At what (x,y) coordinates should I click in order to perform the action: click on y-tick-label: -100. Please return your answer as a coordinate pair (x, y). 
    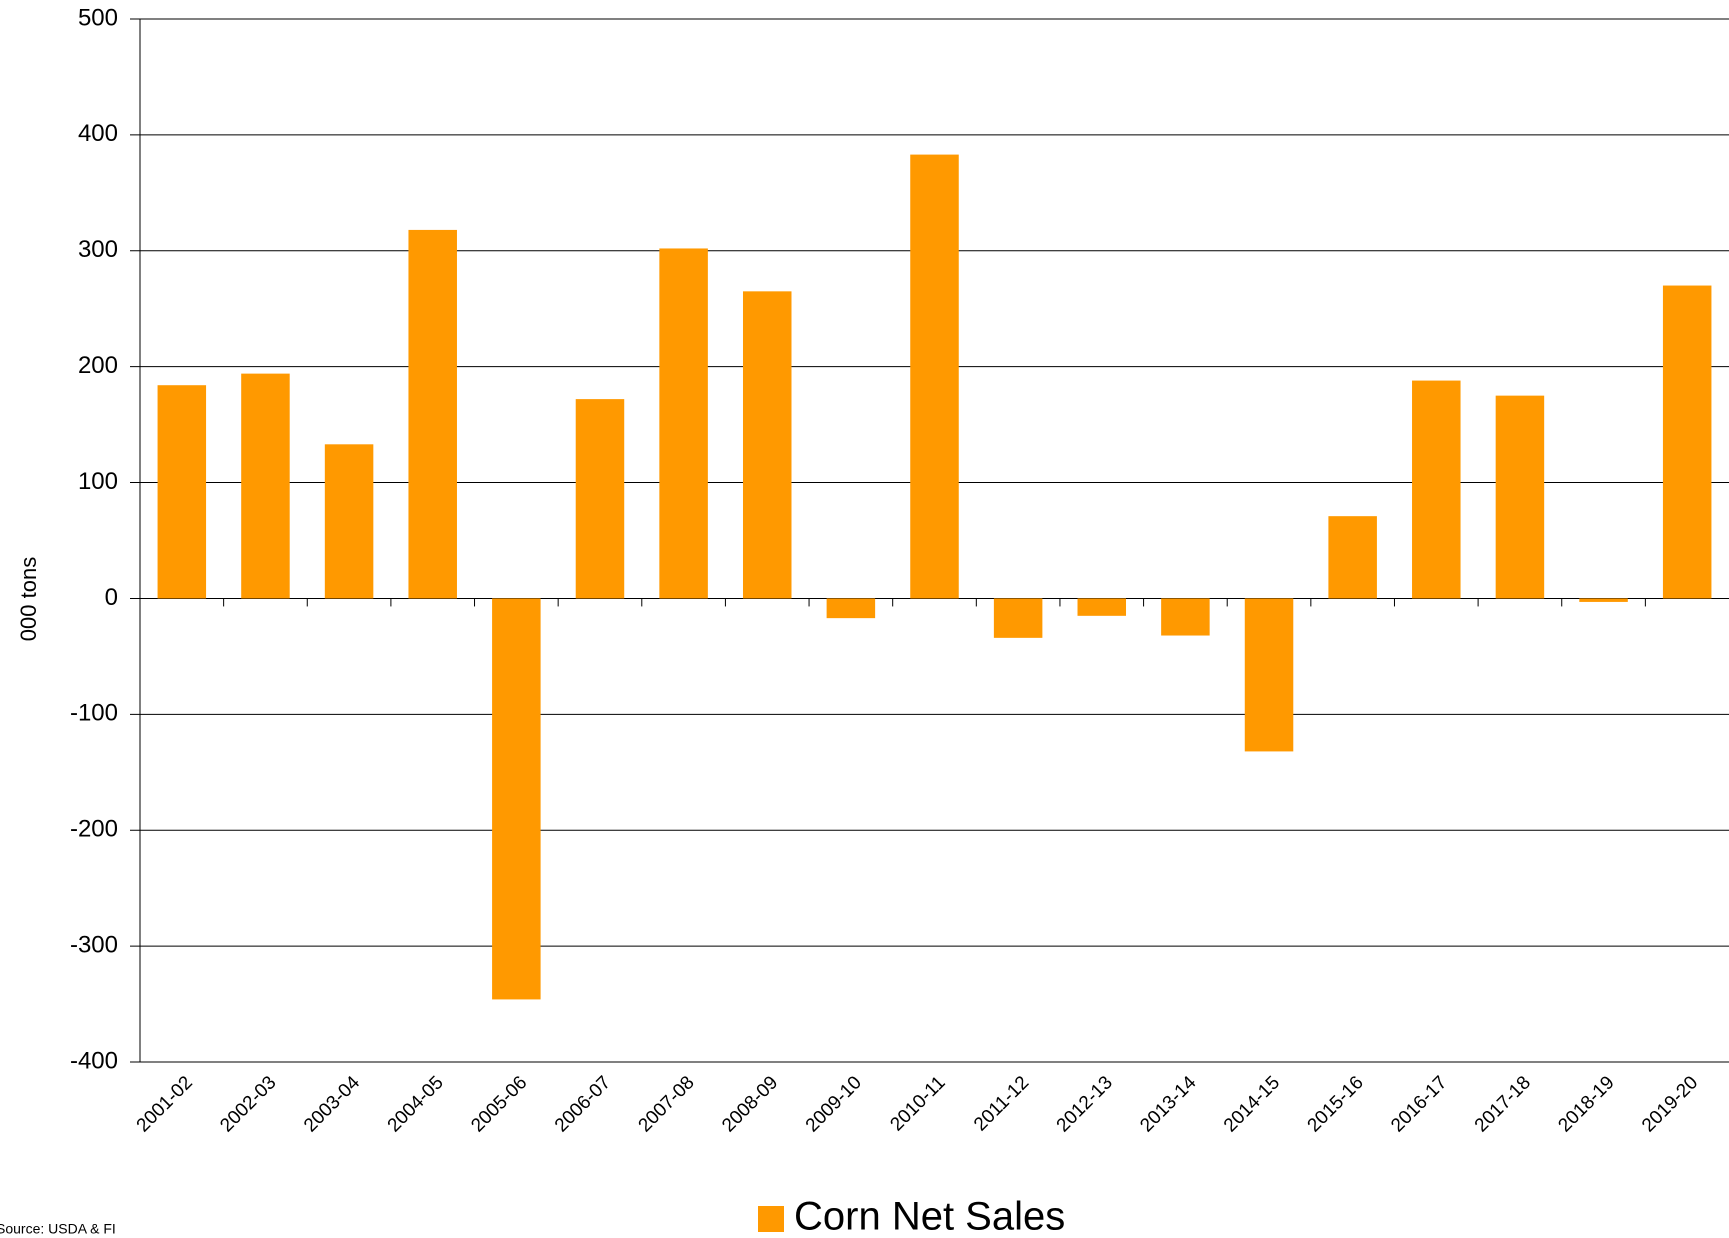
    Looking at the image, I should click on (94, 713).